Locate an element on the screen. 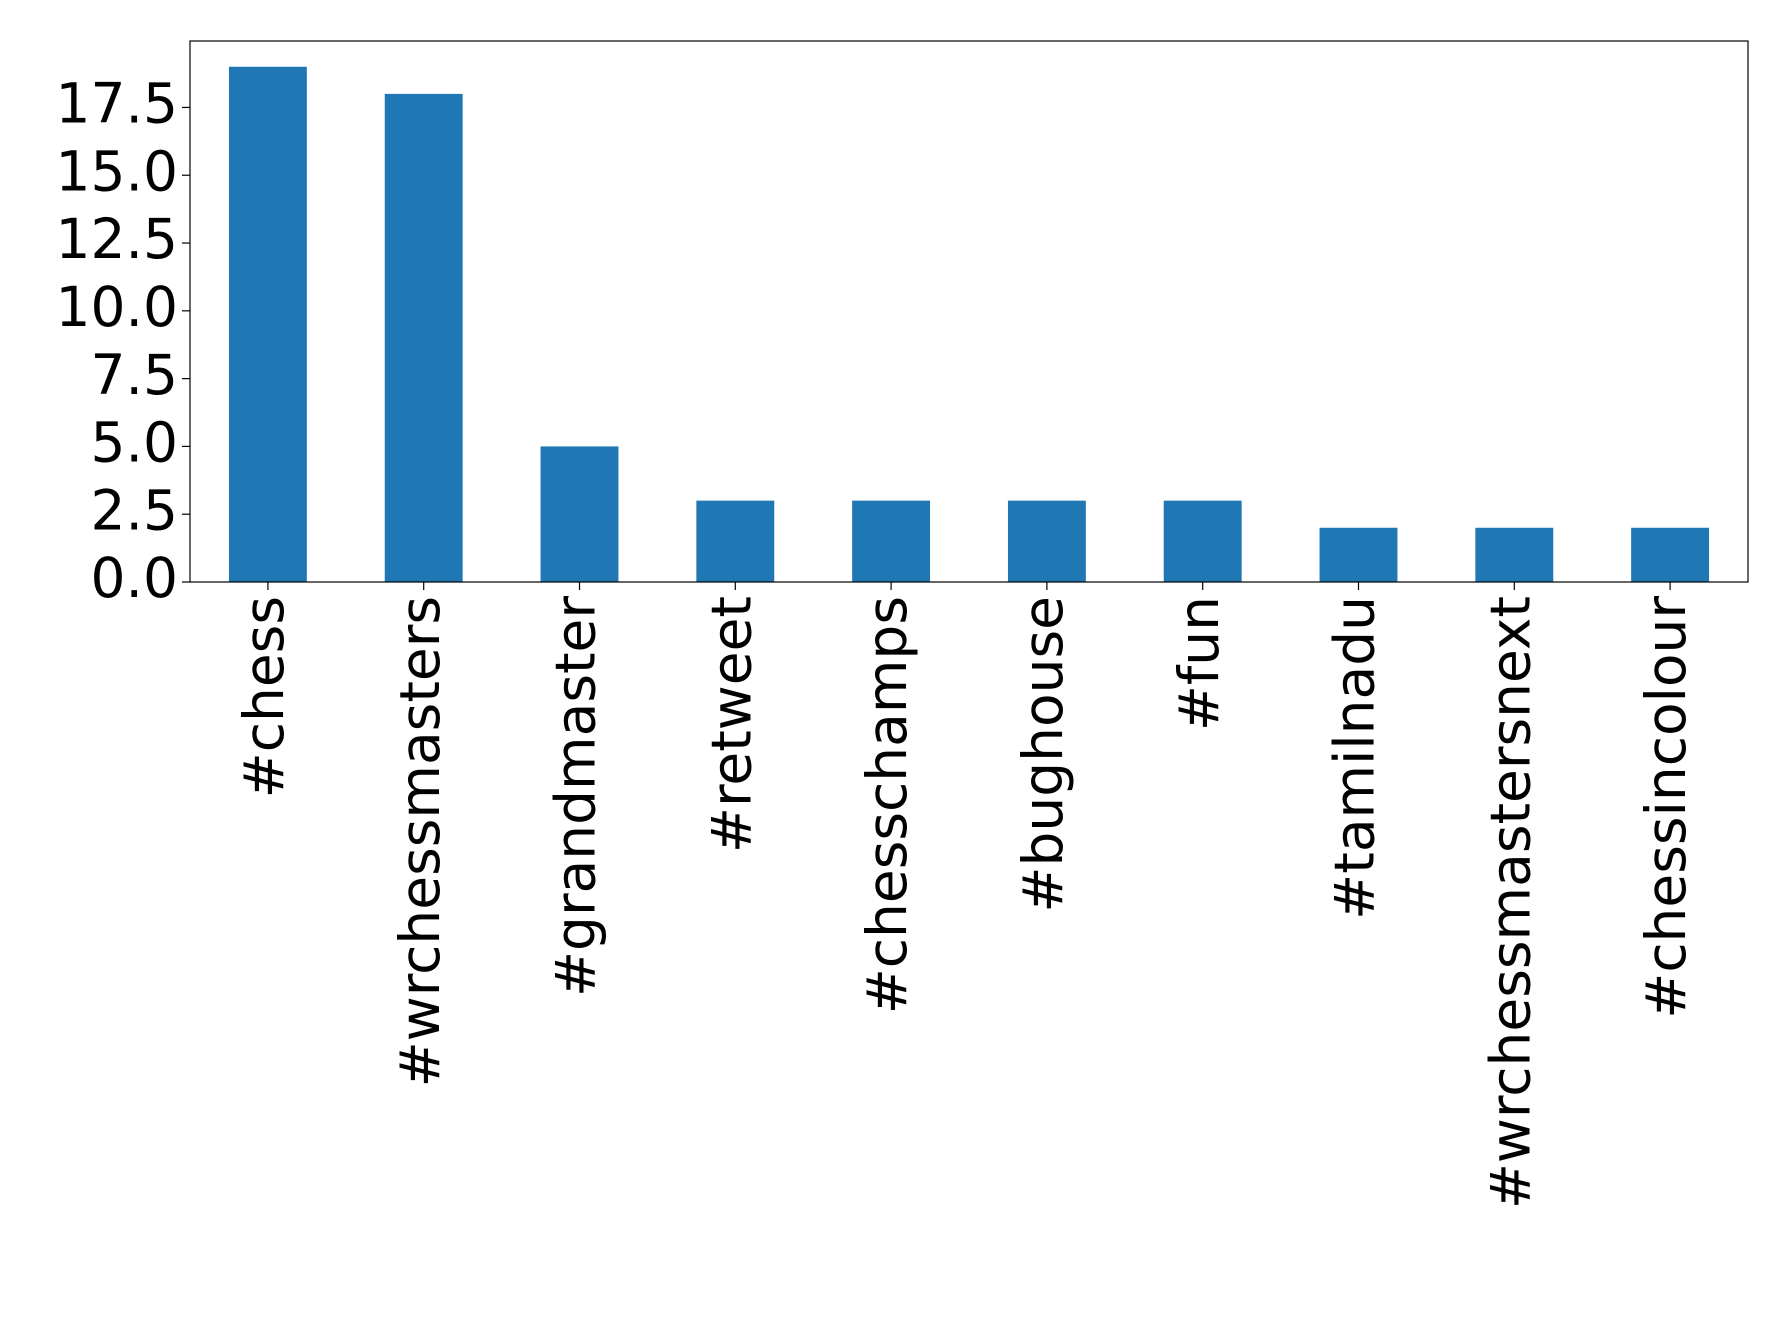 This screenshot has height=1325, width=1778. y-tick-label: 5.0 is located at coordinates (134, 443).